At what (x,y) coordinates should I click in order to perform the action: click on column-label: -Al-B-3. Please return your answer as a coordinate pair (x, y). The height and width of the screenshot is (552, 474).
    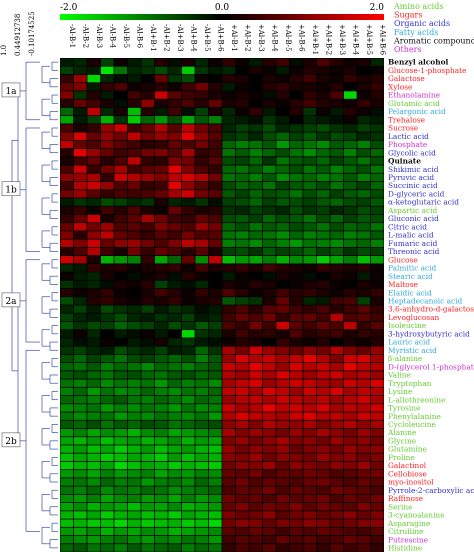
    Looking at the image, I should click on (99, 36).